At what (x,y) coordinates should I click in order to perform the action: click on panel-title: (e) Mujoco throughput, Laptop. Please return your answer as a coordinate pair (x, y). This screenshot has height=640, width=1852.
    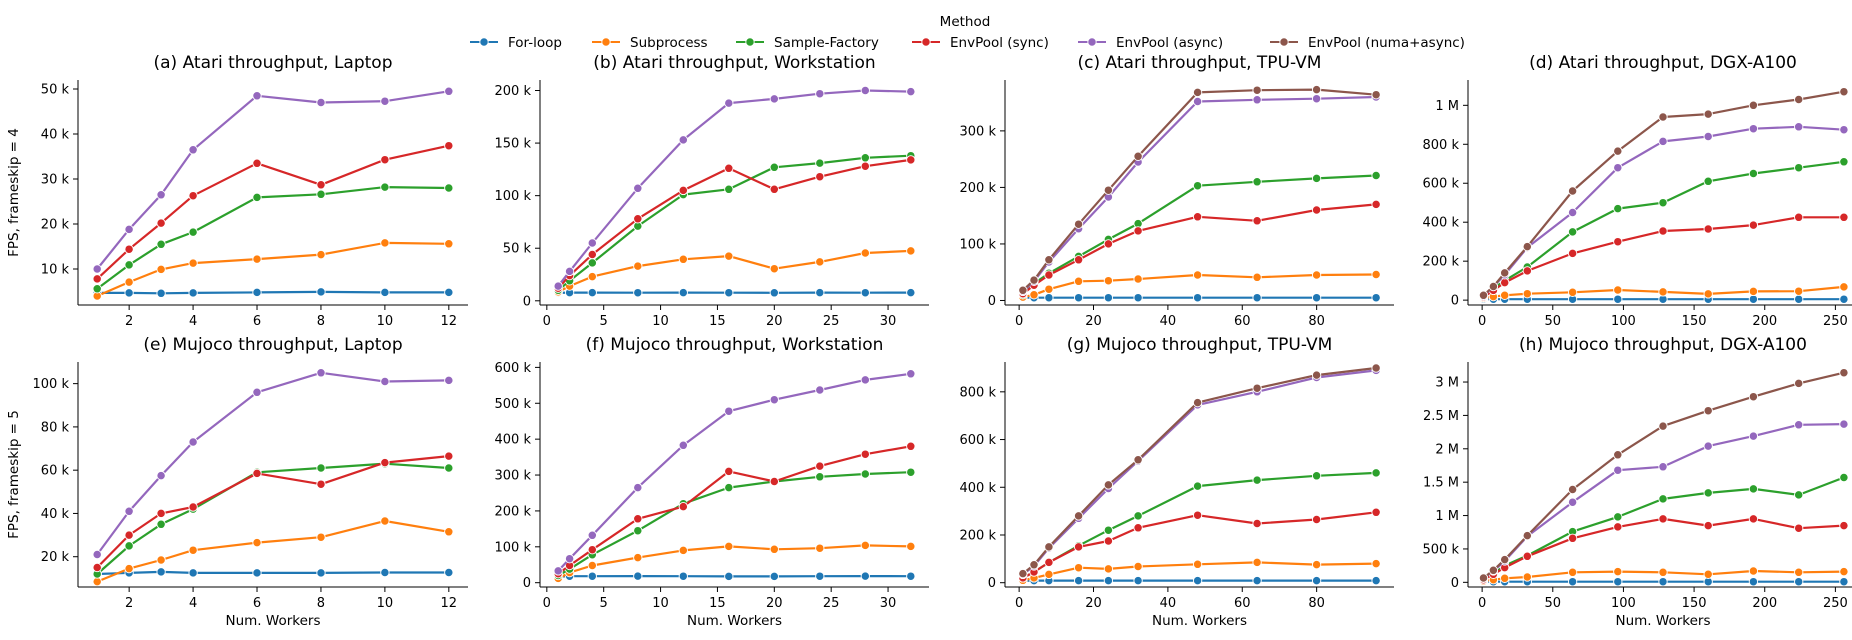
    Looking at the image, I should click on (272, 345).